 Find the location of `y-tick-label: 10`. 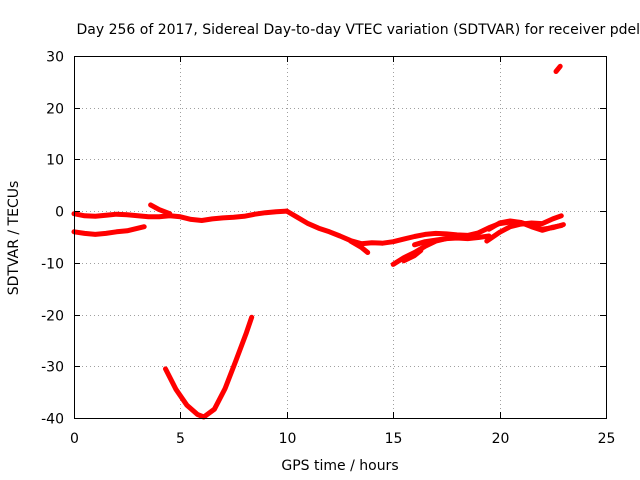

y-tick-label: 10 is located at coordinates (55, 161).